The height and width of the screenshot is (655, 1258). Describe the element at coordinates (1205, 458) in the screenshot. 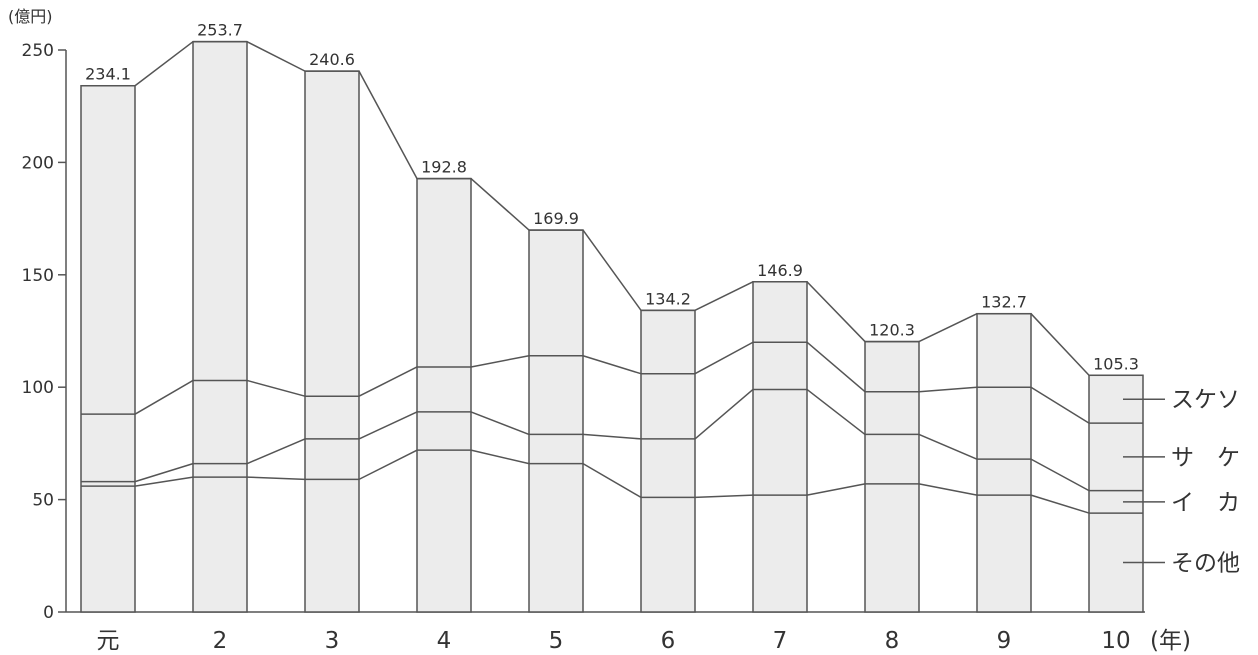

I see `series-label: サ ケ` at that location.